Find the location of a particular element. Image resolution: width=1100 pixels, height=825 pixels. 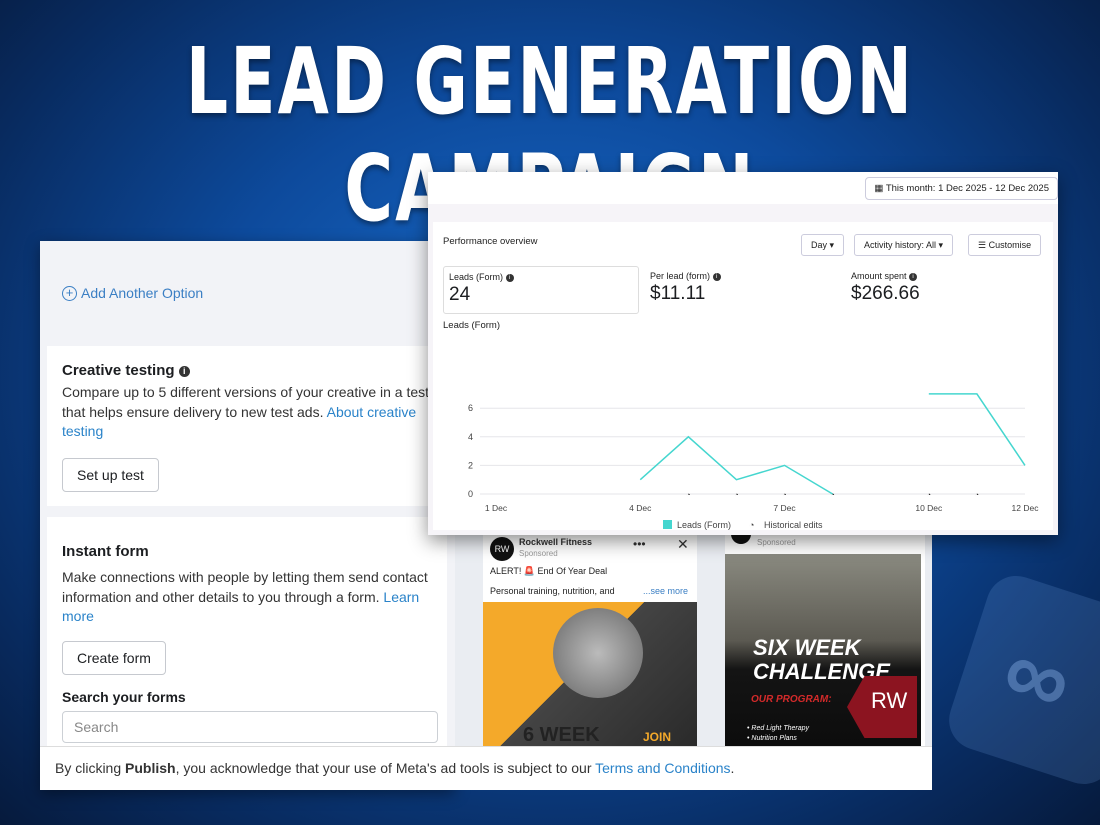

publish-word: Publish is located at coordinates (150, 768).